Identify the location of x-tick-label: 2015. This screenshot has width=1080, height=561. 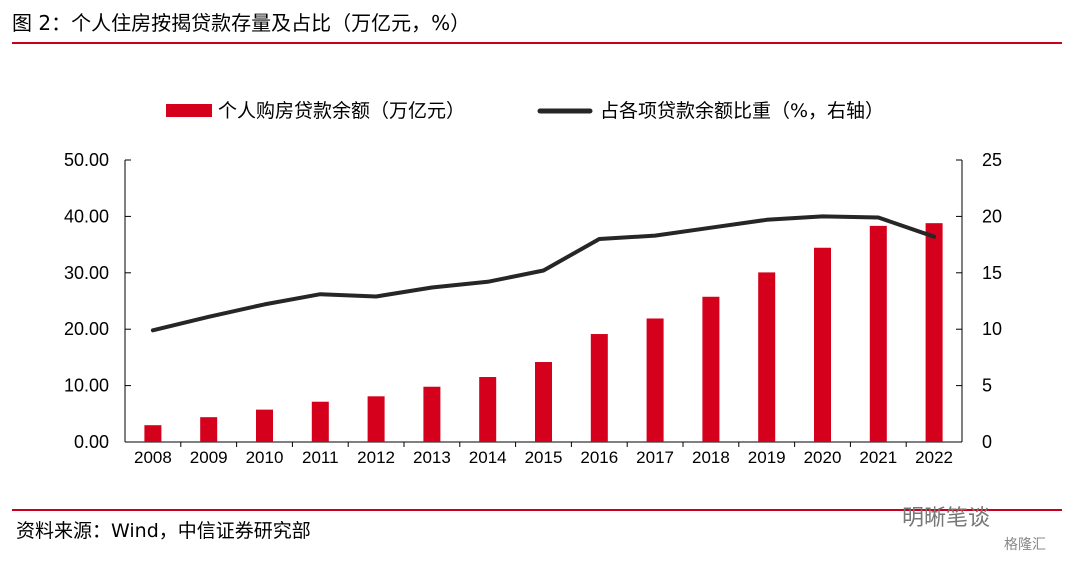
(544, 457).